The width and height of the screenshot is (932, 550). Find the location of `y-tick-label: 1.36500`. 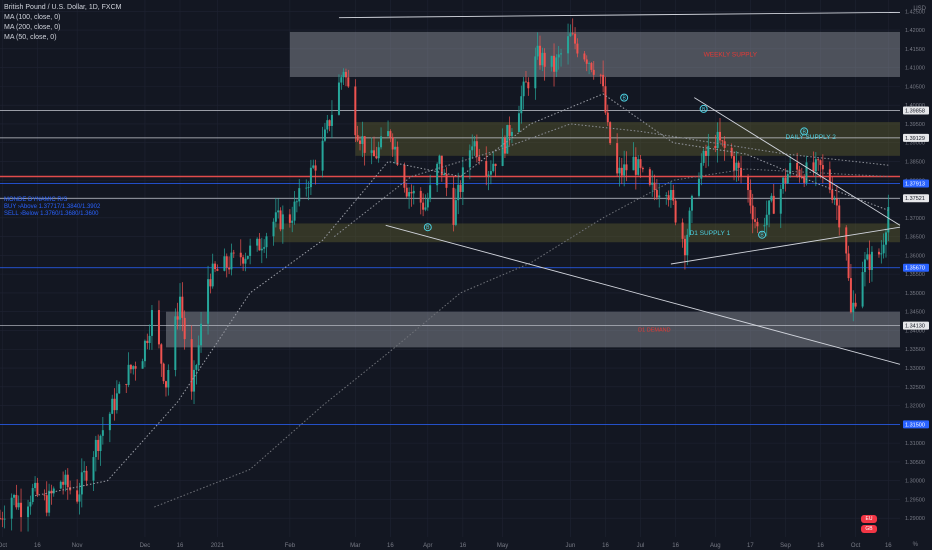

y-tick-label: 1.36500 is located at coordinates (915, 238).